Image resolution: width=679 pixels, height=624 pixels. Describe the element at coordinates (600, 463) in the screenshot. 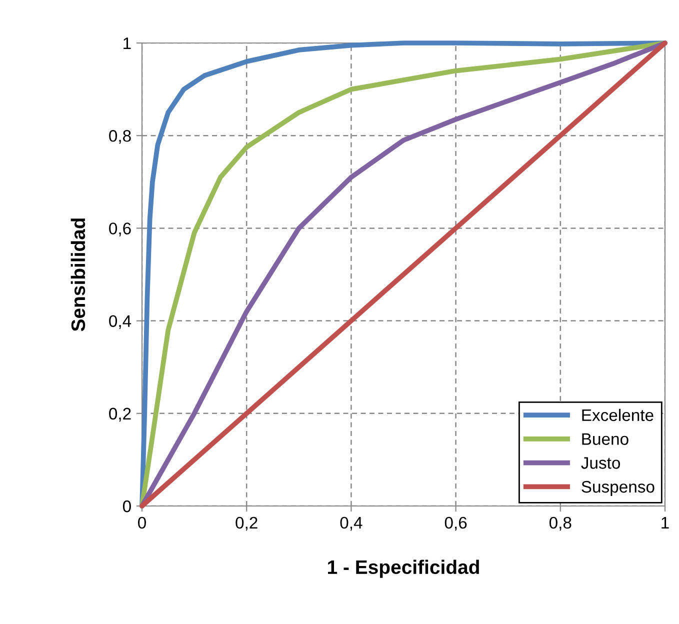

I see `legend-label: Justo` at that location.